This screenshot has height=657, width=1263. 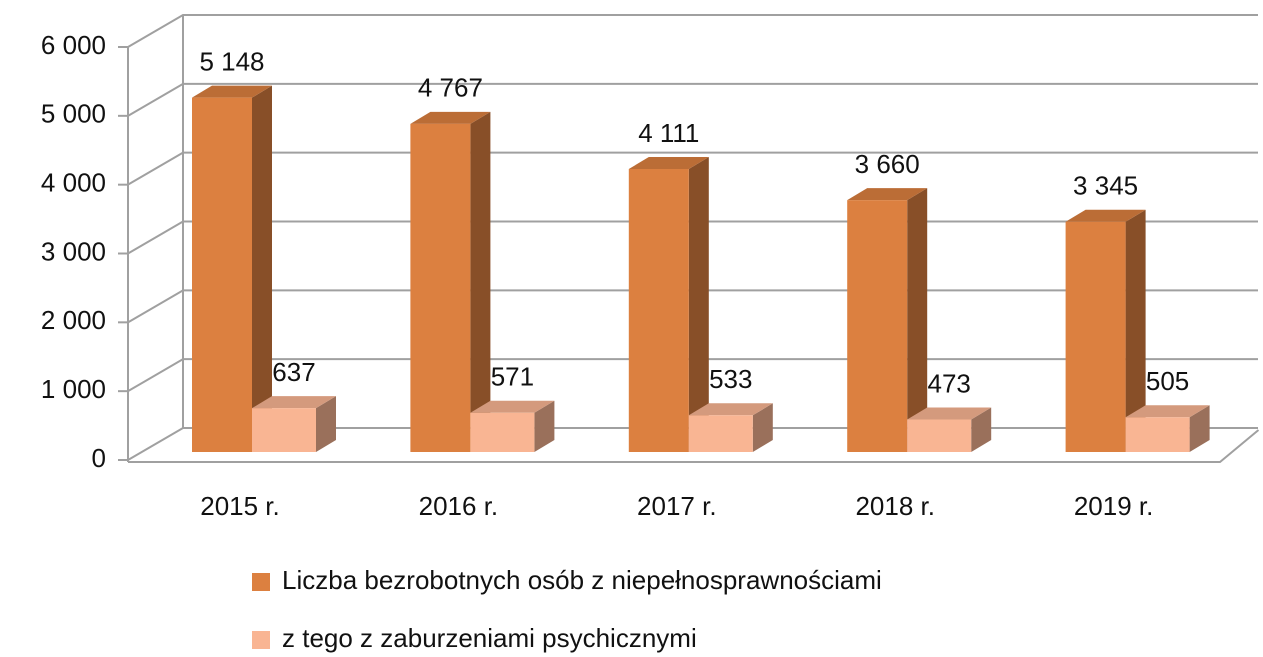 What do you see at coordinates (231, 62) in the screenshot?
I see `value-label: 5 148` at bounding box center [231, 62].